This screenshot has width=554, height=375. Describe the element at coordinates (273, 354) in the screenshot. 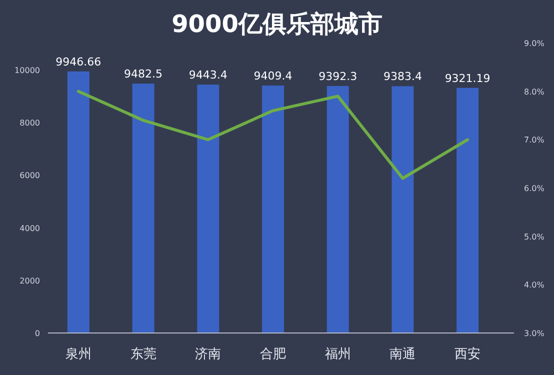

I see `x-tick-label: 合肥` at that location.